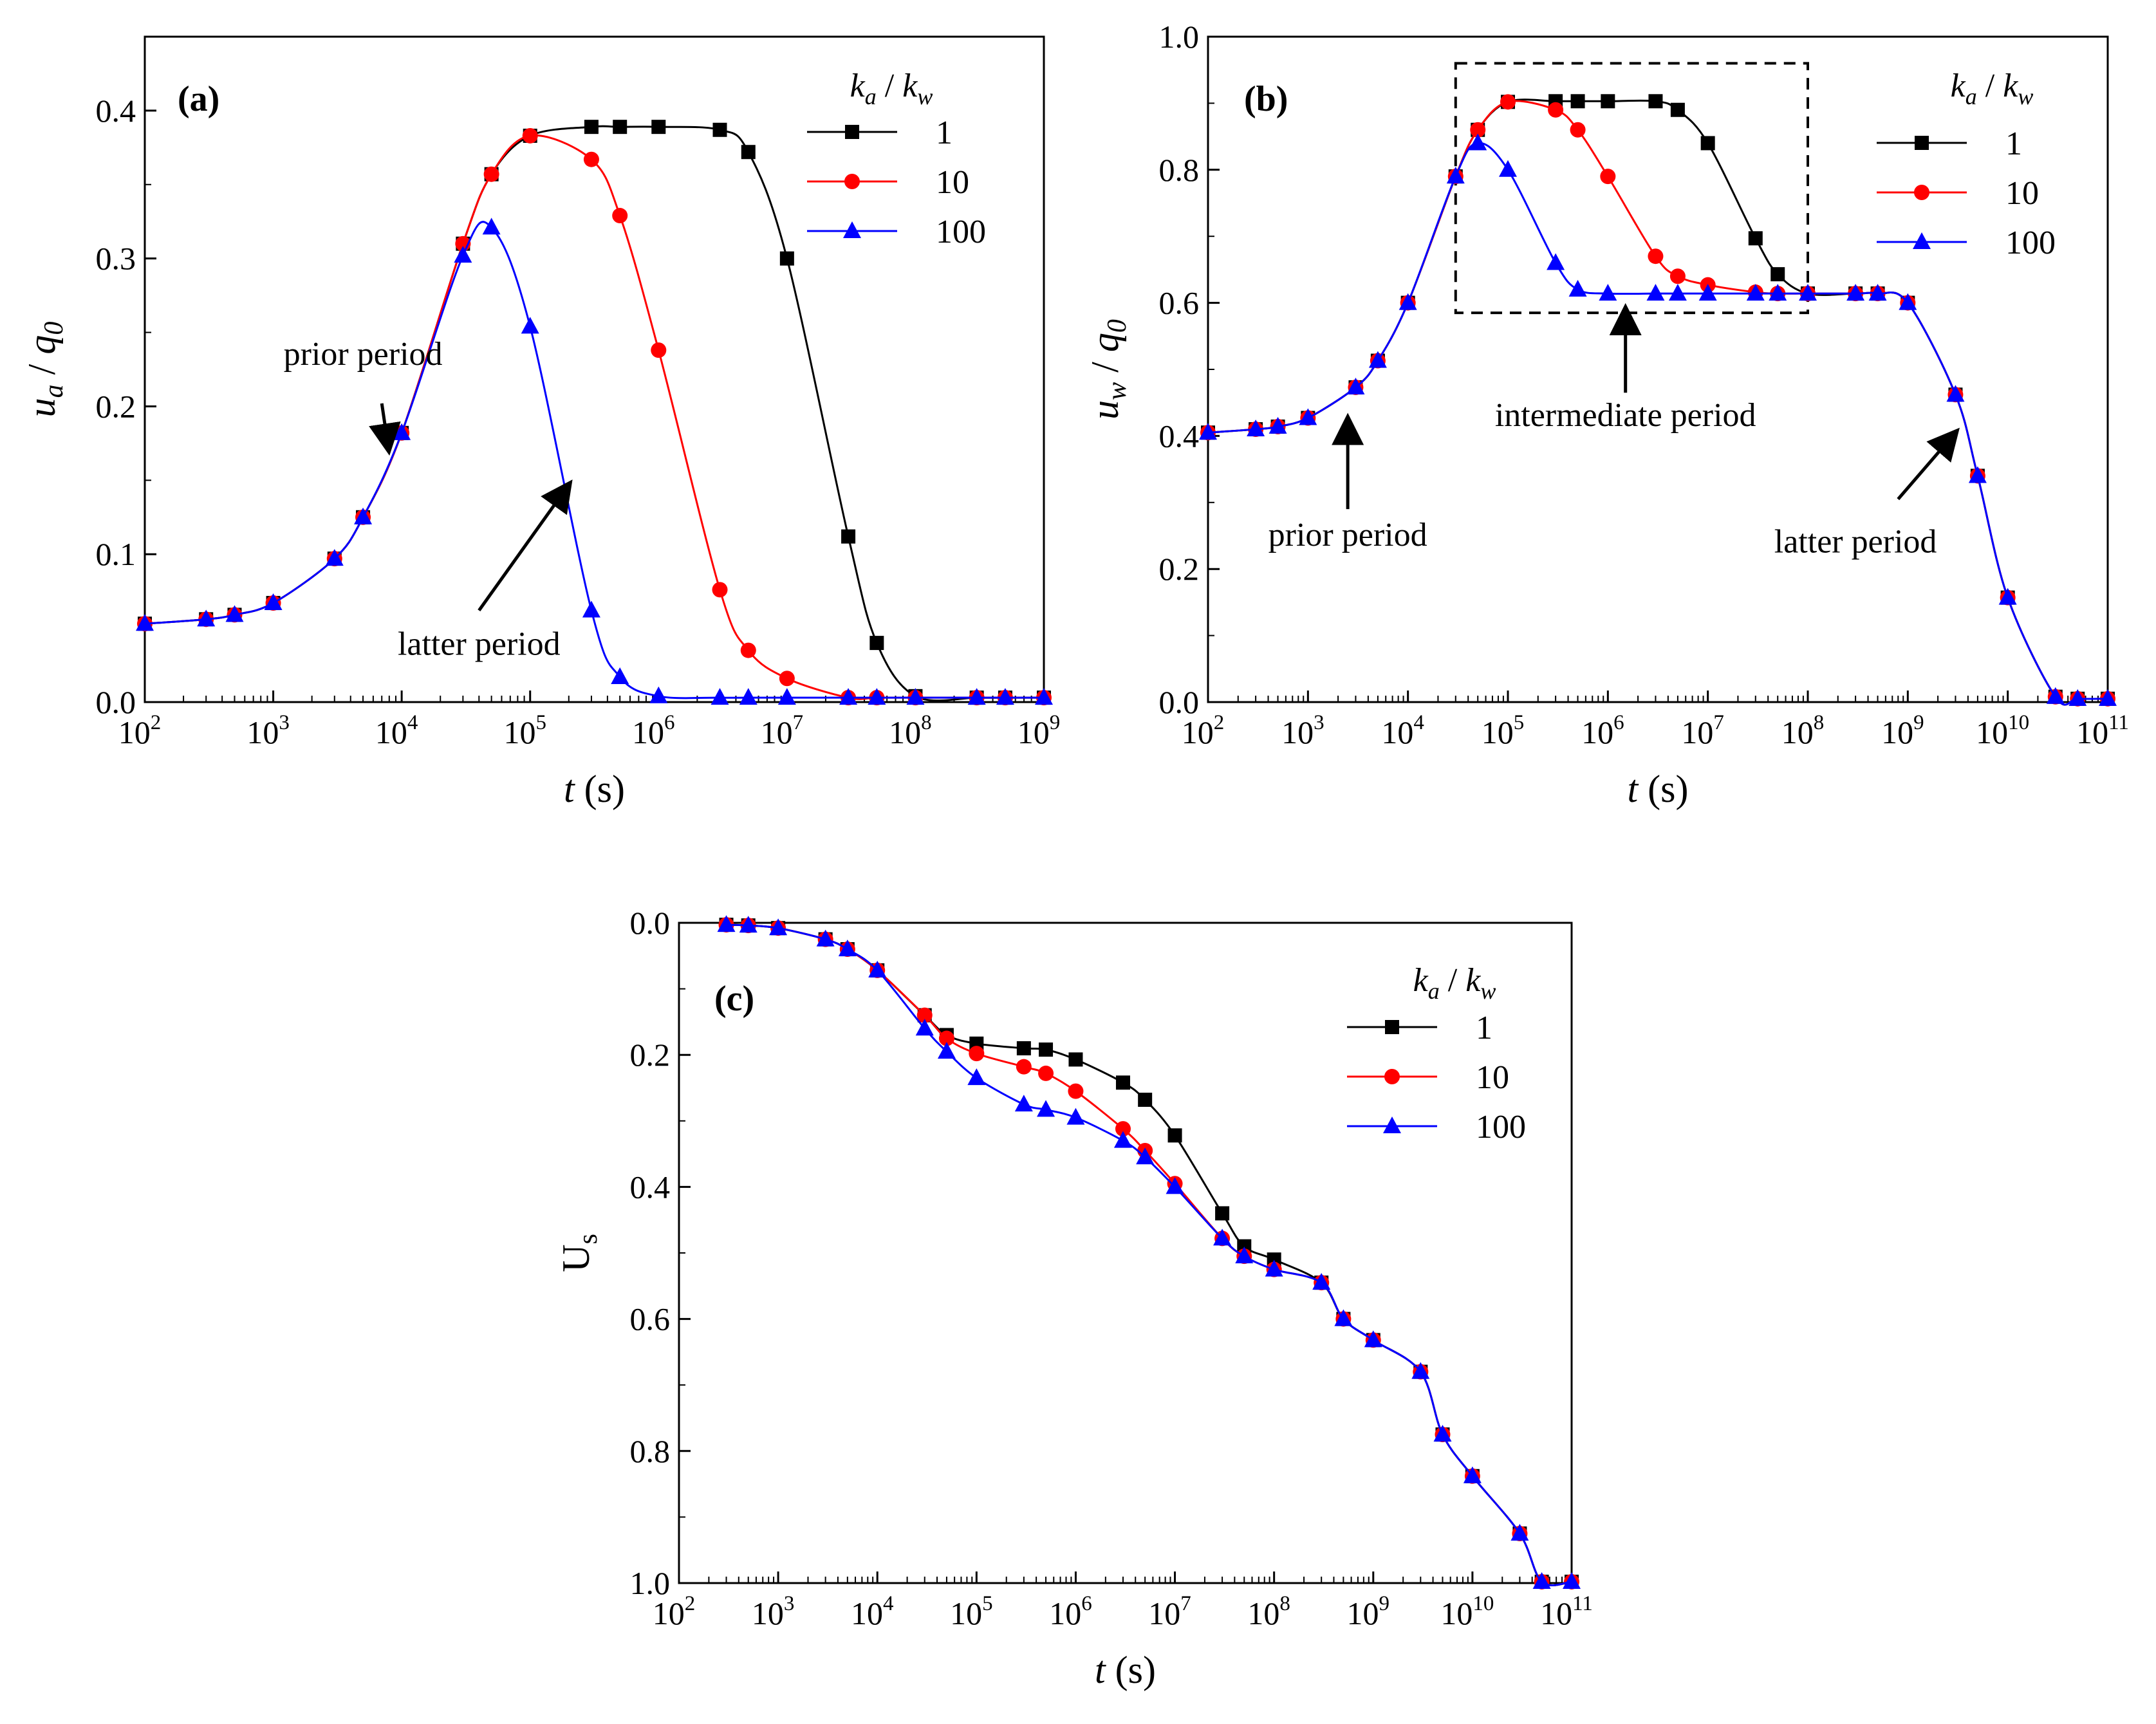 The image size is (2156, 1724). I want to click on x-axis-label: t (s), so click(1658, 789).